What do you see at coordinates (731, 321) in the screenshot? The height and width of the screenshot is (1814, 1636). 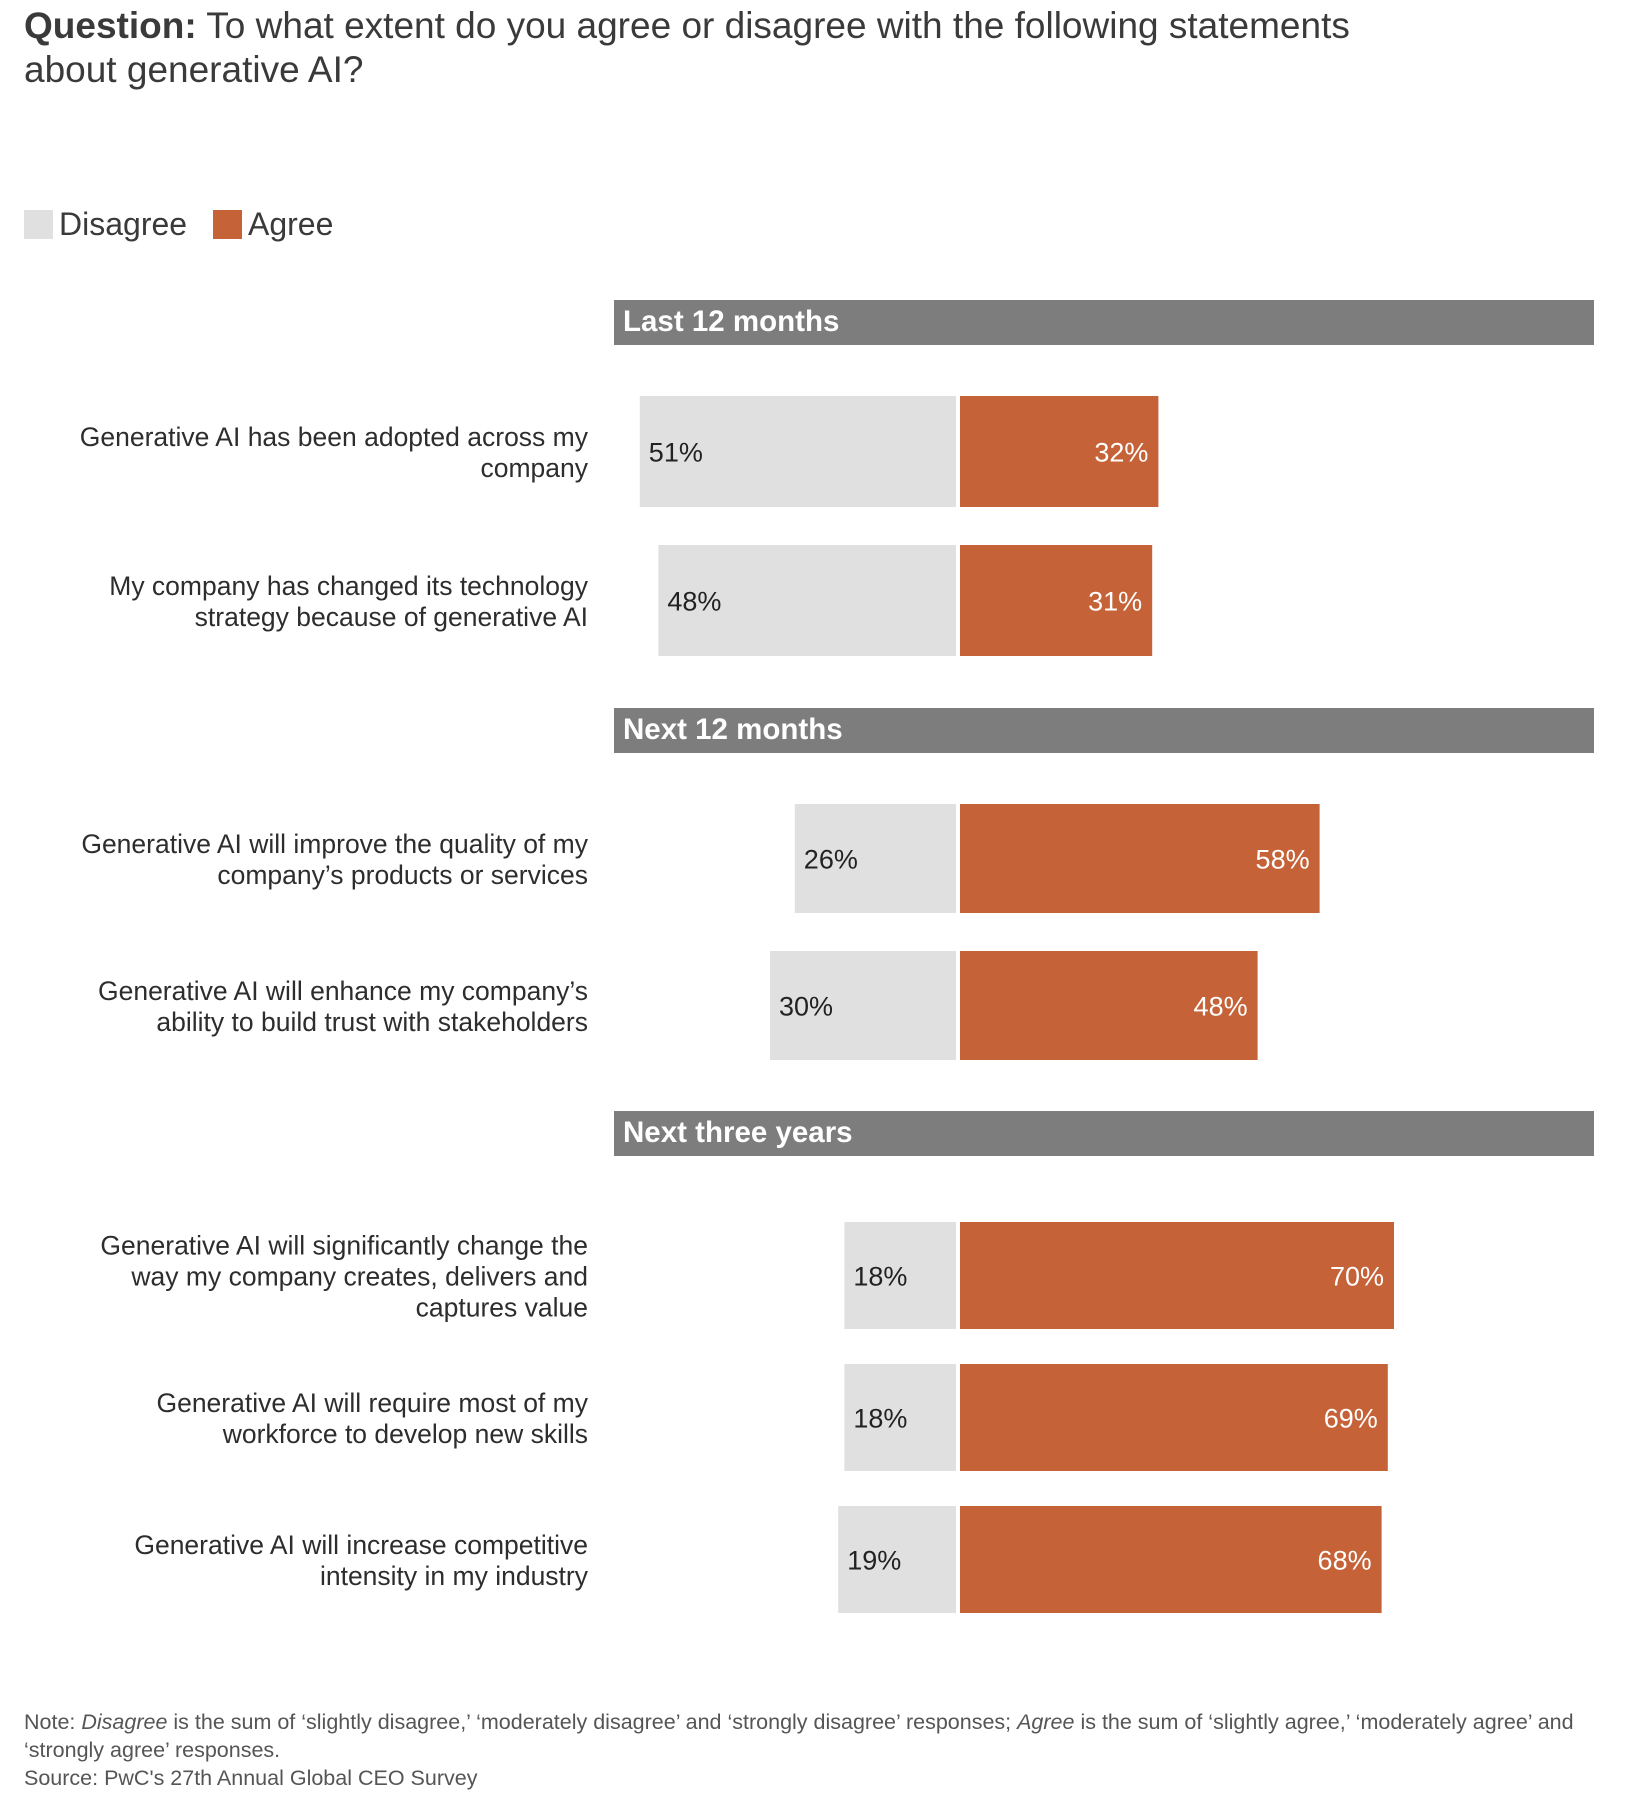 I see `section-header-title: Last 12 months` at bounding box center [731, 321].